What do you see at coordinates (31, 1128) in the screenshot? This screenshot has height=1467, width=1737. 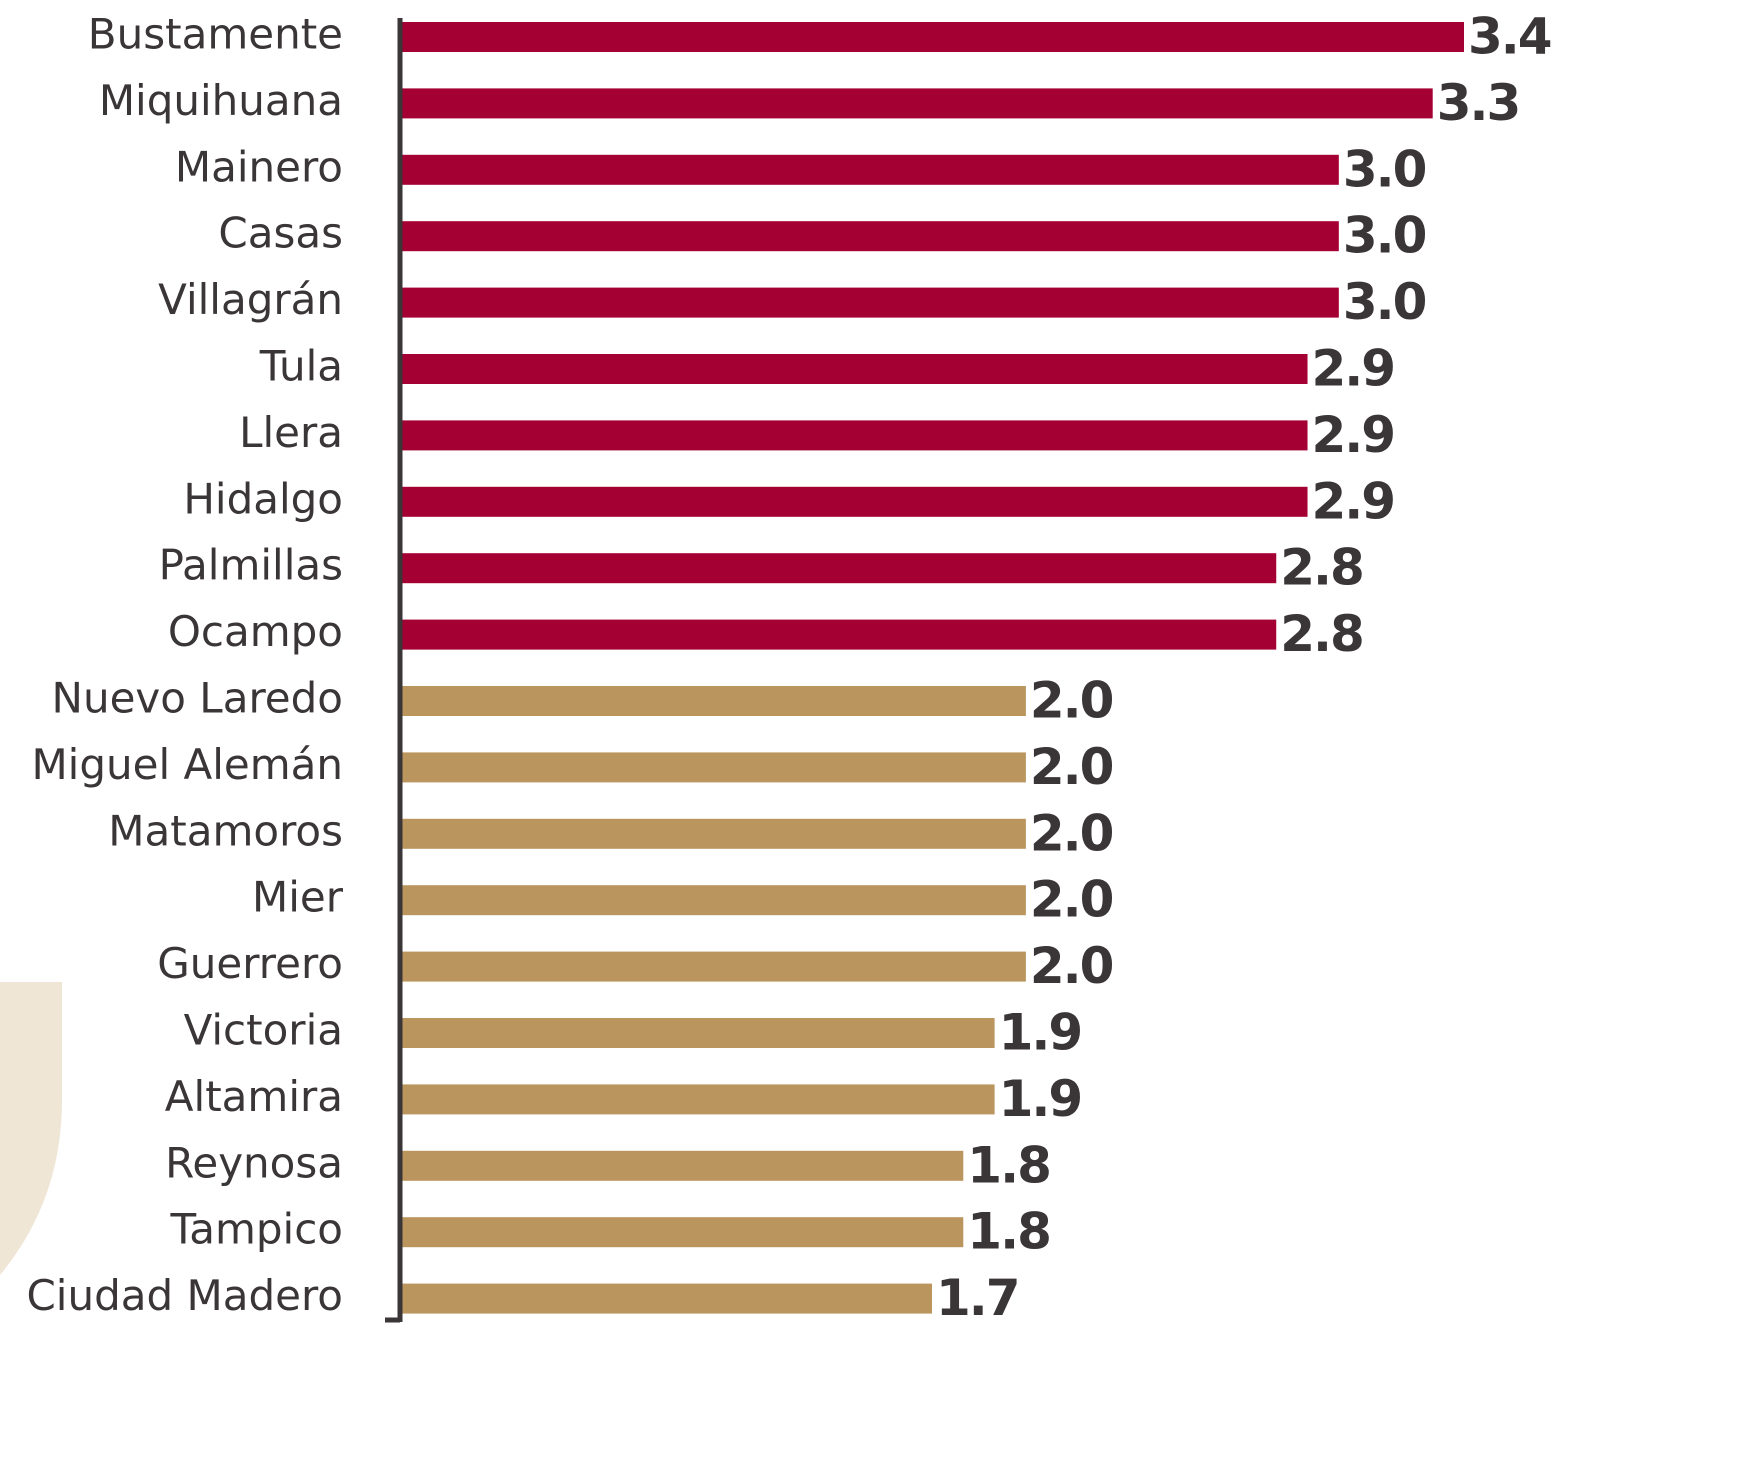 I see `decoration` at bounding box center [31, 1128].